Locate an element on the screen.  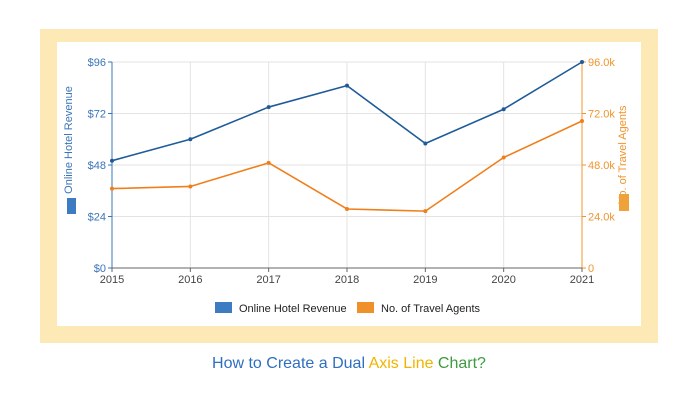
legend-label-2: No. of Travel Agents is located at coordinates (431, 309).